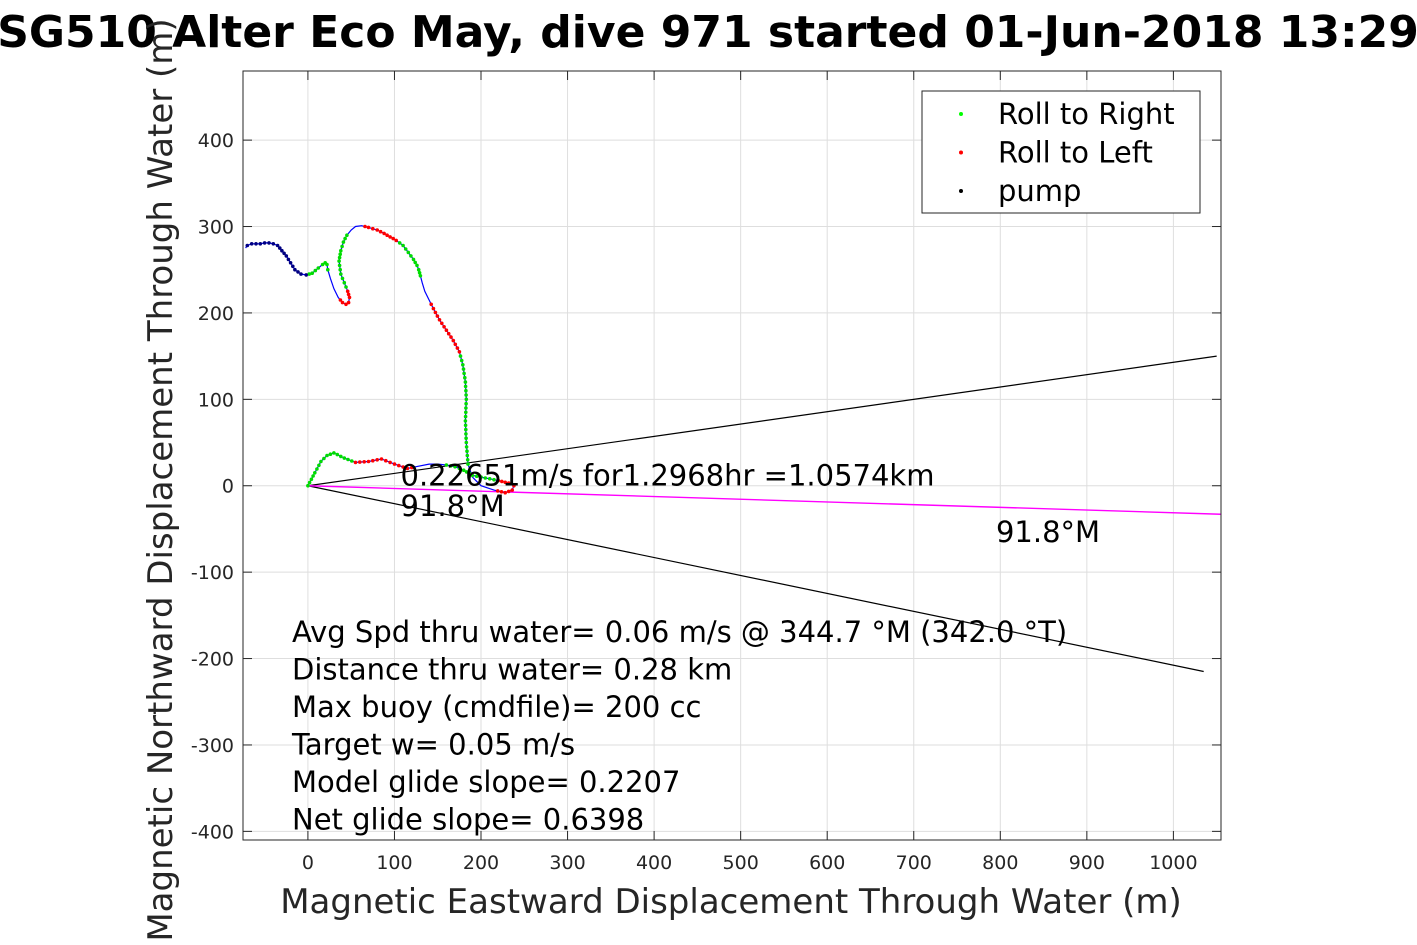 This screenshot has width=1417, height=945. What do you see at coordinates (212, 660) in the screenshot?
I see `y-tick-label: -200` at bounding box center [212, 660].